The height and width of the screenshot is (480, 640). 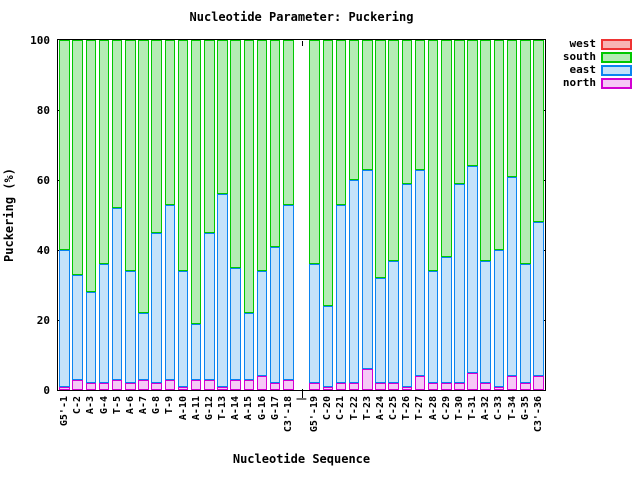 What do you see at coordinates (328, 346) in the screenshot?
I see `bar-segment-C-20-east` at bounding box center [328, 346].